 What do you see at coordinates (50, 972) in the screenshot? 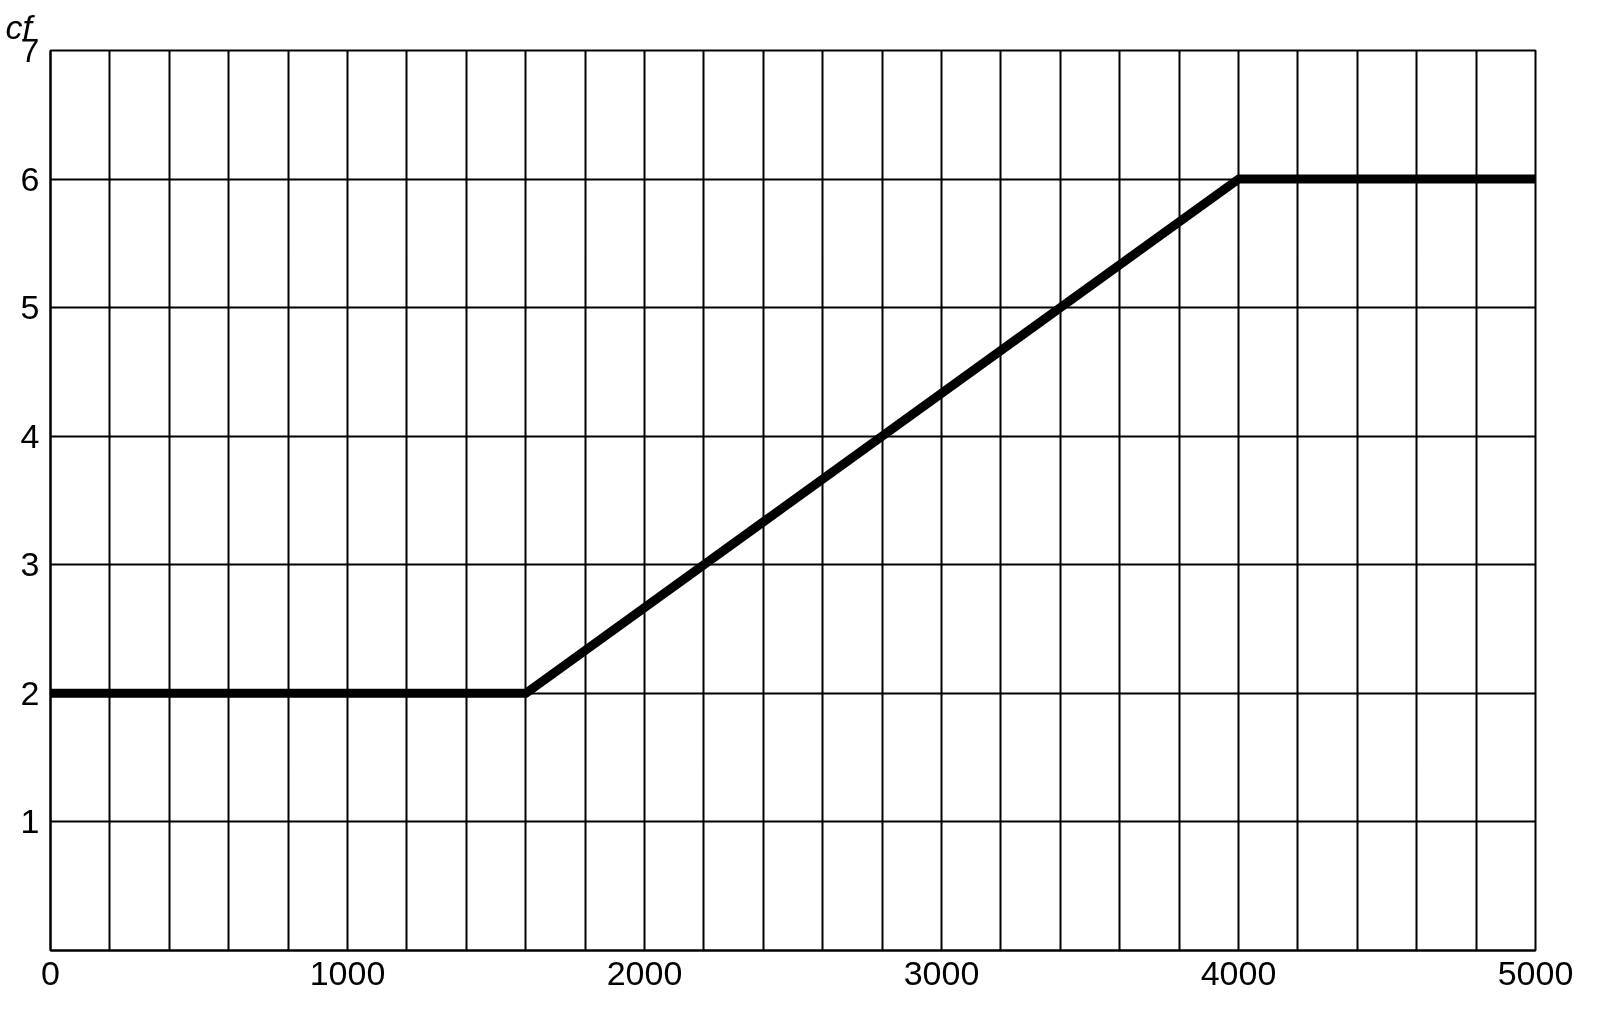
I see `x-tick-label: 0` at bounding box center [50, 972].